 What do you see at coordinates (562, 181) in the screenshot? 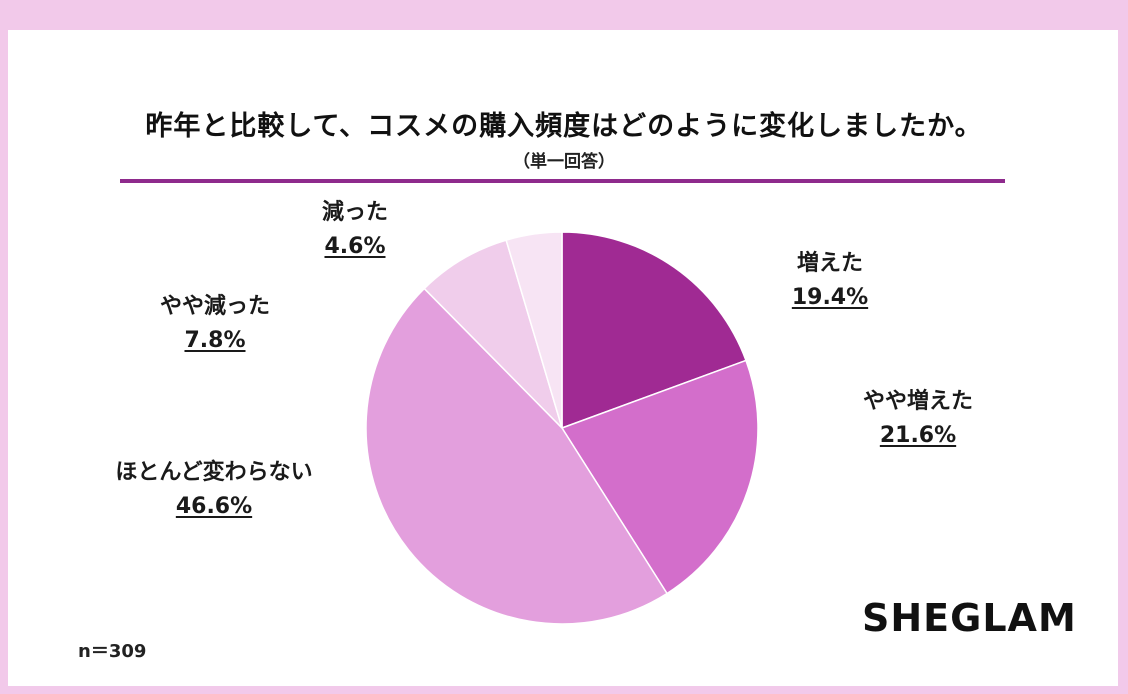
I see `title-divider` at bounding box center [562, 181].